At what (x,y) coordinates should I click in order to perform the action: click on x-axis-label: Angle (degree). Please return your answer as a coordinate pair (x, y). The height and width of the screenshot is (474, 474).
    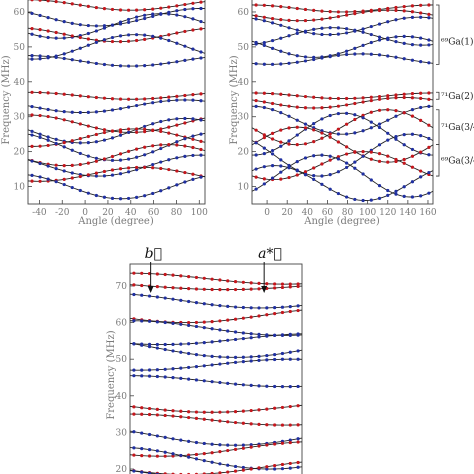
    Looking at the image, I should click on (341, 221).